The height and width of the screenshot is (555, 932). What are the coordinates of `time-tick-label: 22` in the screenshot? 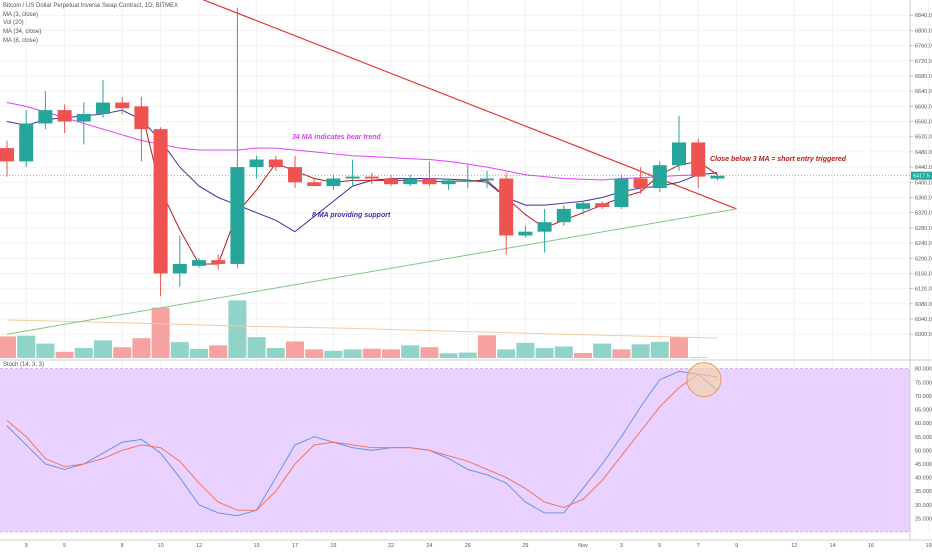 It's located at (391, 546).